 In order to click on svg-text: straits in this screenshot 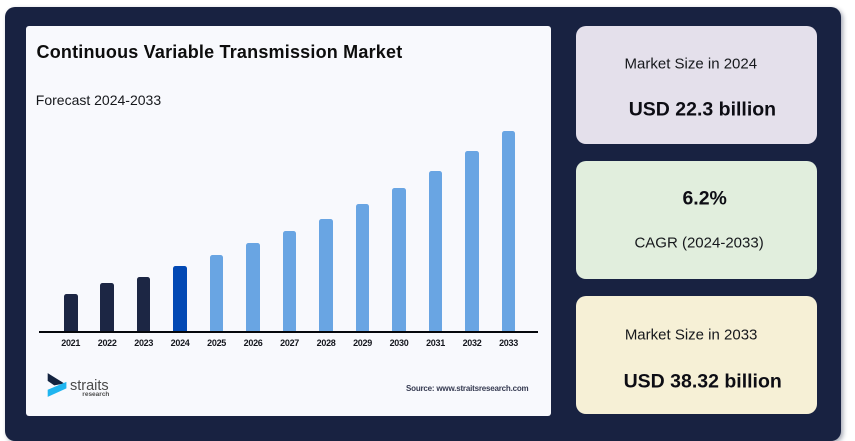, I will do `click(89, 386)`.